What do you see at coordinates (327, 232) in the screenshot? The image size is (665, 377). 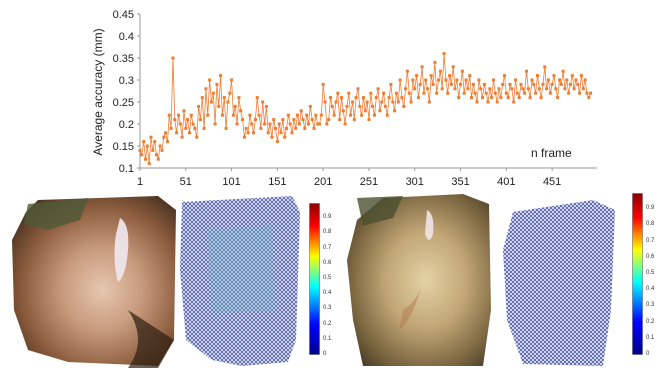 I see `colorbar-tick-label: 0.8` at bounding box center [327, 232].